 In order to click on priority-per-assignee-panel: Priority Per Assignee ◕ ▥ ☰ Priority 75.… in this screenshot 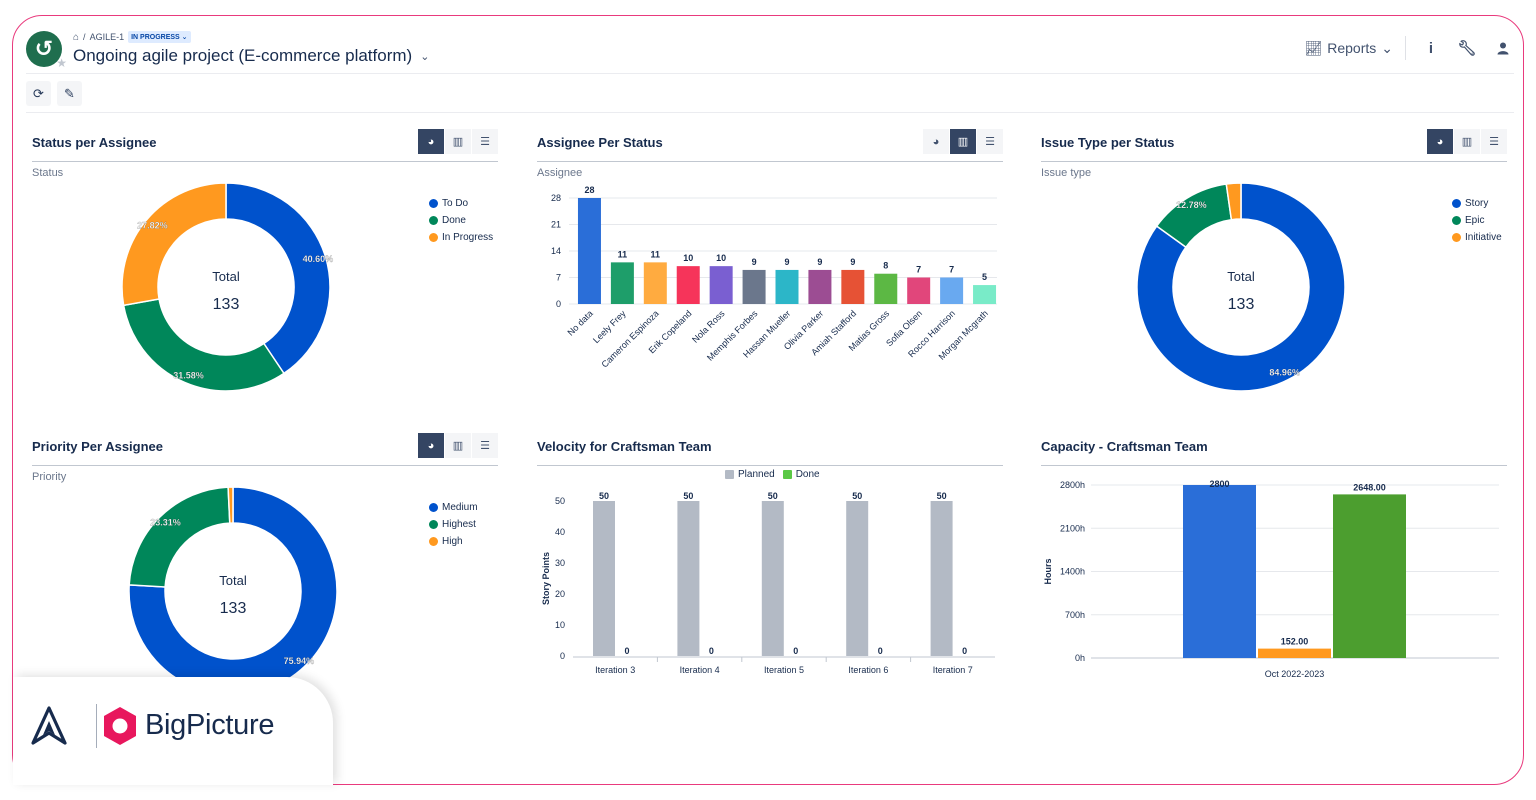, I will do `click(265, 564)`.